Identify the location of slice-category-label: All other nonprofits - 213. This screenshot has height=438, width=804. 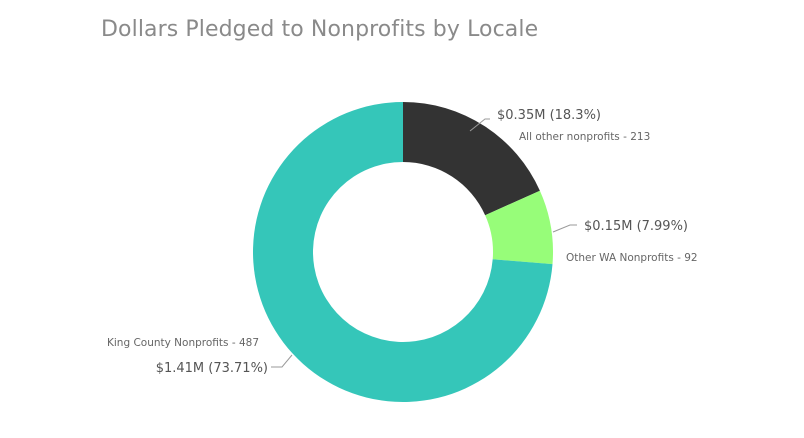
(584, 137).